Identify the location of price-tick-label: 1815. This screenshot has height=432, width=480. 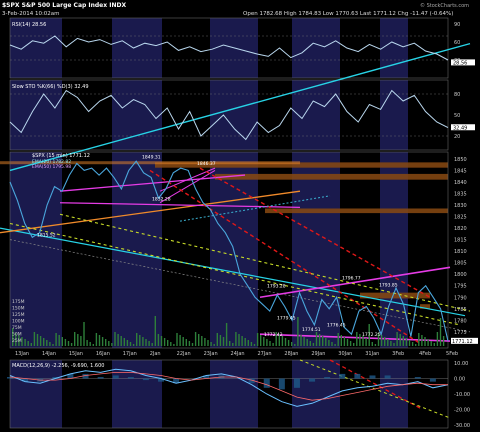
(460, 241).